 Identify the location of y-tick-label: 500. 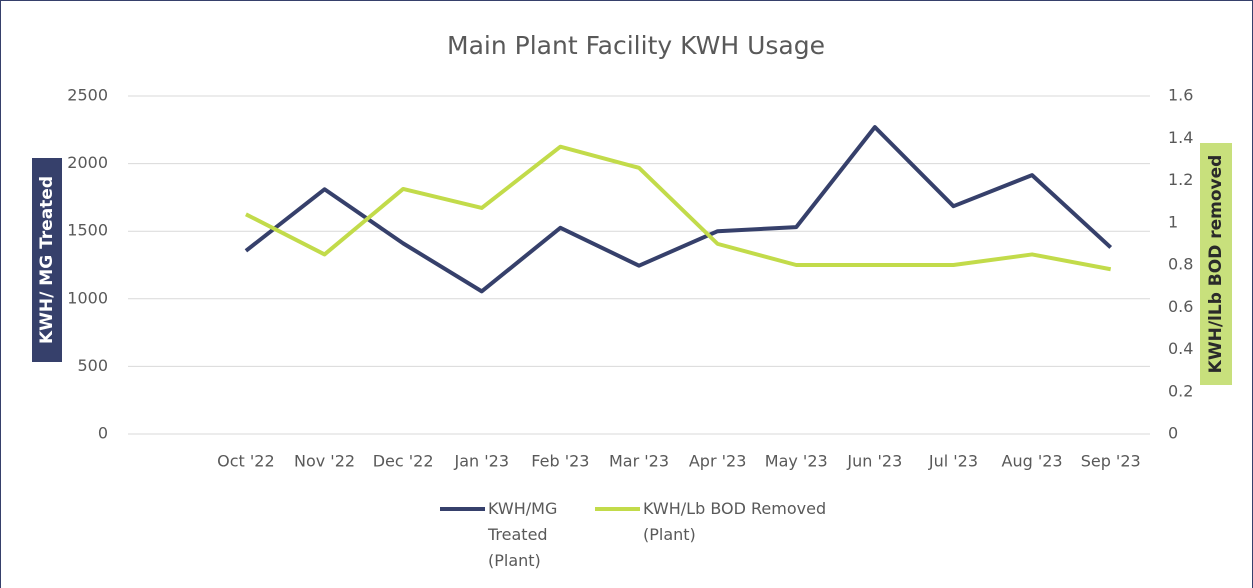
(92, 365).